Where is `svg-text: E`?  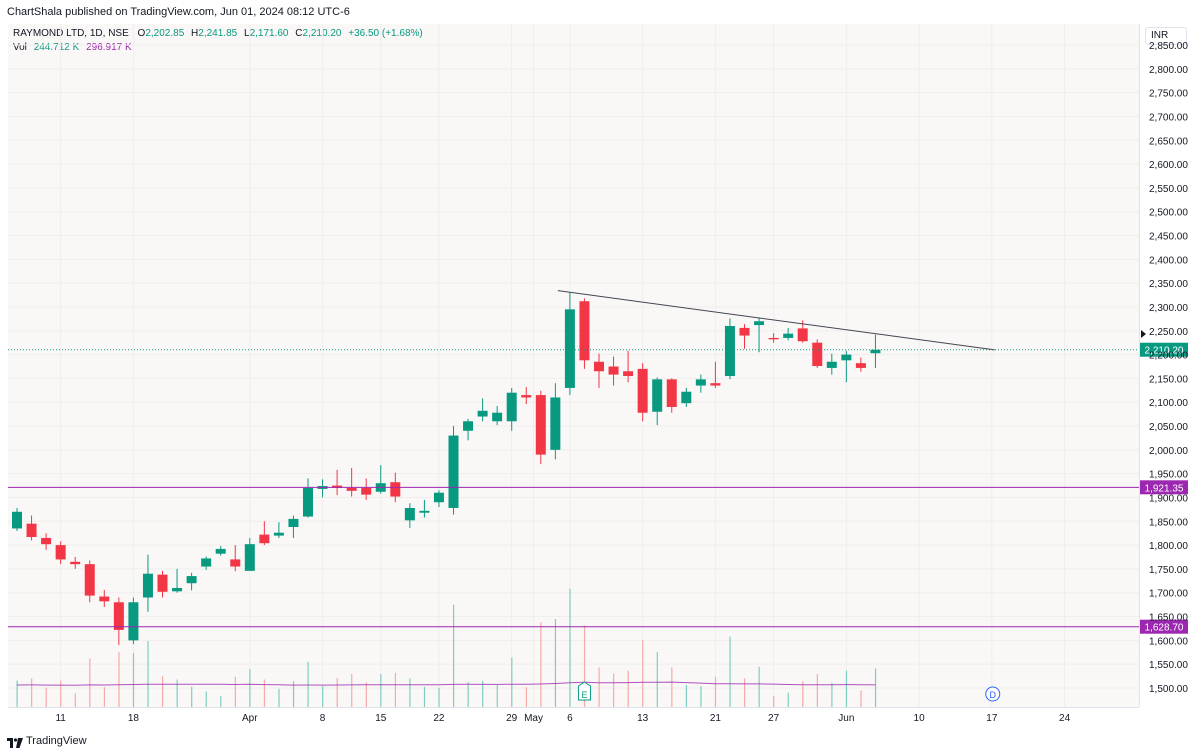 svg-text: E is located at coordinates (584, 695).